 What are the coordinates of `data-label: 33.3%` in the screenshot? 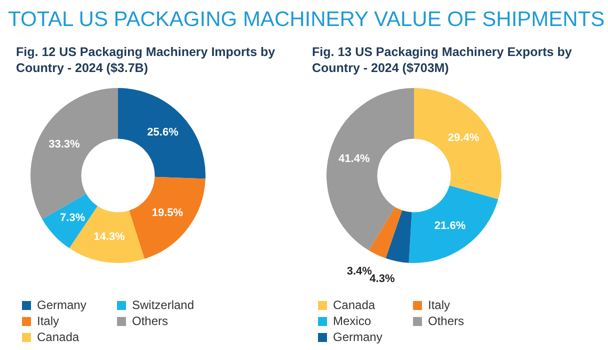 It's located at (64, 144).